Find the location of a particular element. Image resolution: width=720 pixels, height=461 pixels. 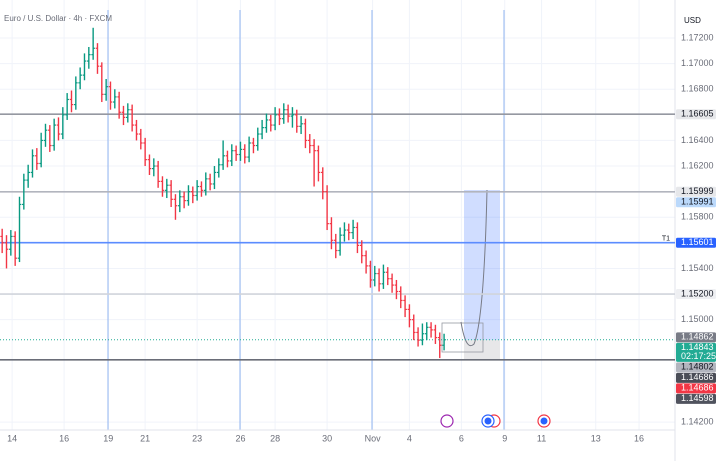

x-tick-label: 9 is located at coordinates (504, 438).